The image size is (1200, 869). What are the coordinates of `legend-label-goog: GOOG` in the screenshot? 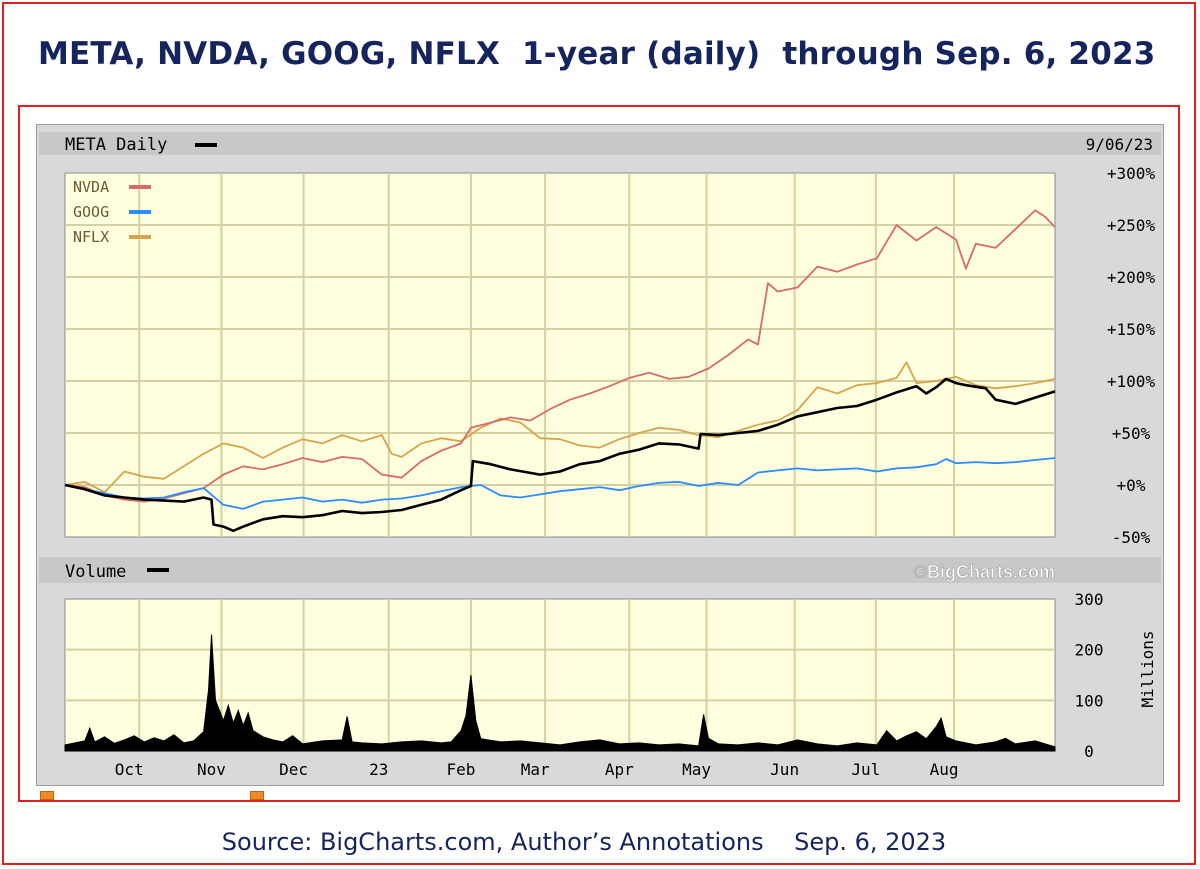 It's located at (91, 212).